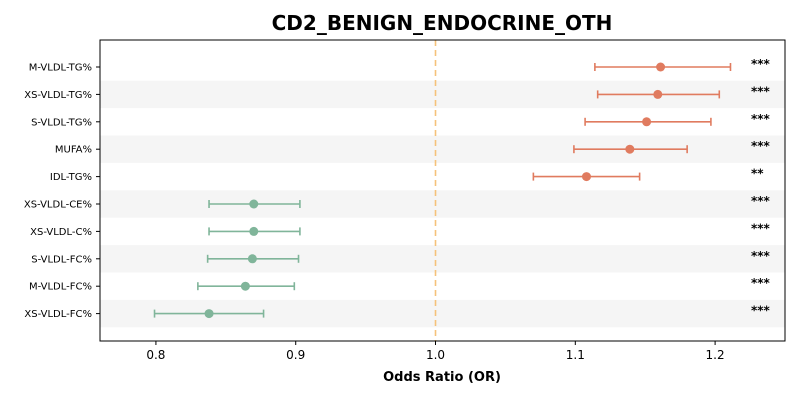  What do you see at coordinates (71, 177) in the screenshot?
I see `y-tick-label: IDL-TG%` at bounding box center [71, 177].